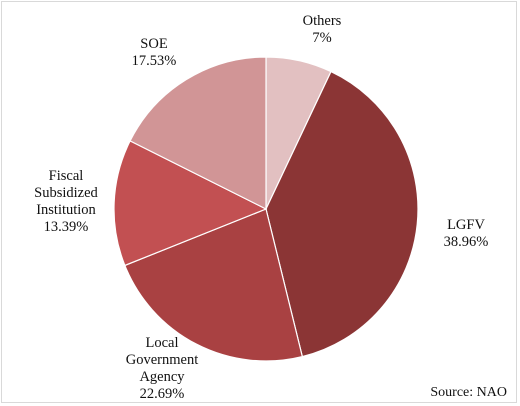  What do you see at coordinates (66, 176) in the screenshot?
I see `slice-label-text: Fiscal` at bounding box center [66, 176].